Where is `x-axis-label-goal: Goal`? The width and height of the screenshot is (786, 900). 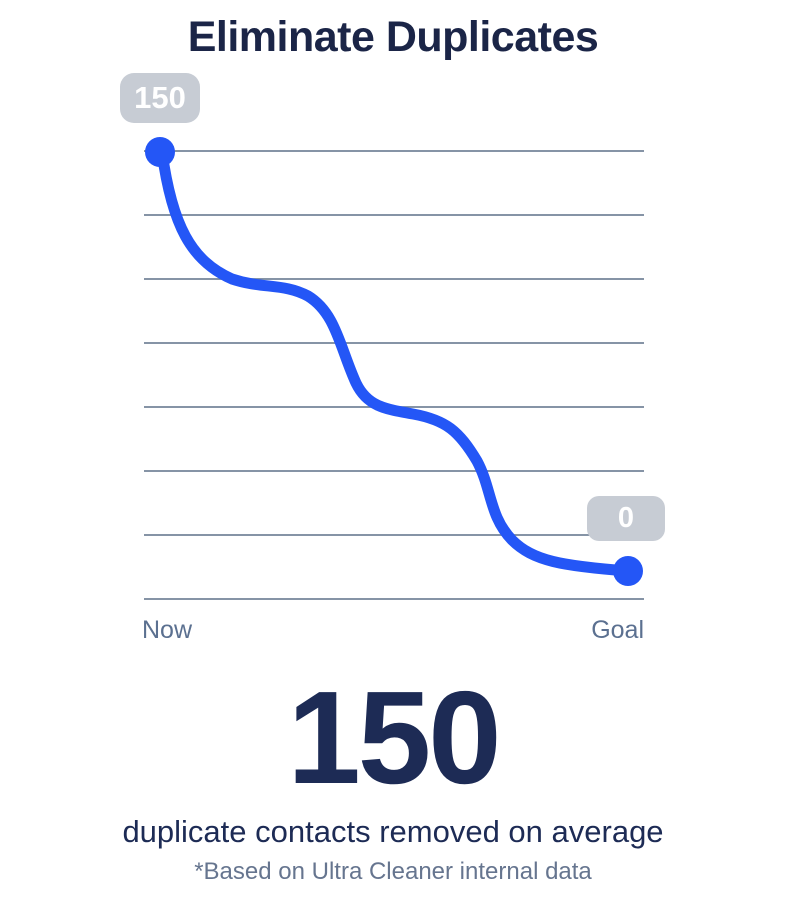
x-axis-label-goal: Goal is located at coordinates (617, 630).